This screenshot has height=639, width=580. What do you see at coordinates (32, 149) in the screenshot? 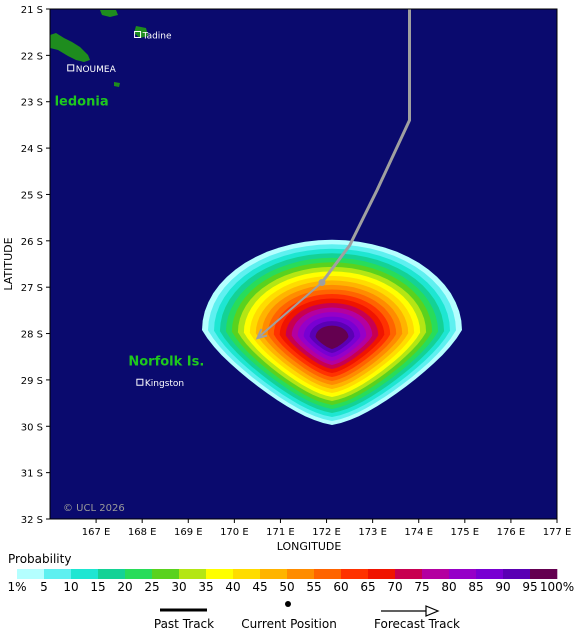
I see `lat-tick-label: 24 S` at bounding box center [32, 149].